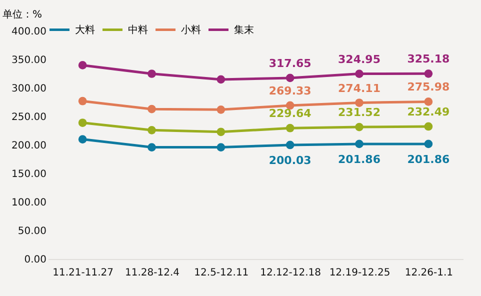  Describe the element at coordinates (290, 63) in the screenshot. I see `data-label: 317.65` at that location.